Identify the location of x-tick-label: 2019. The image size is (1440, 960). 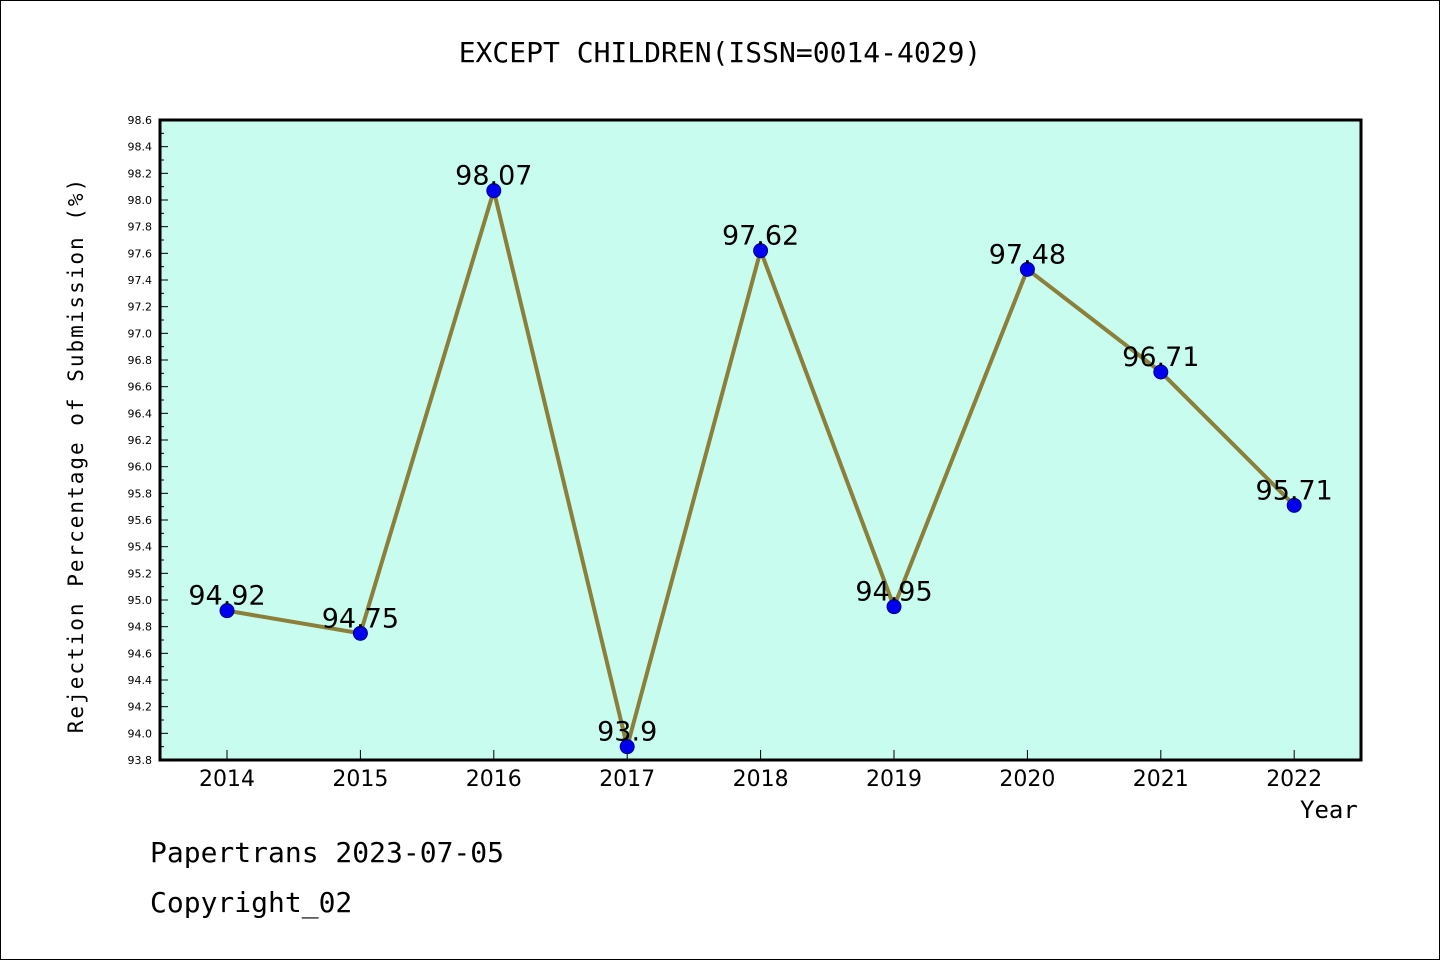
(894, 779).